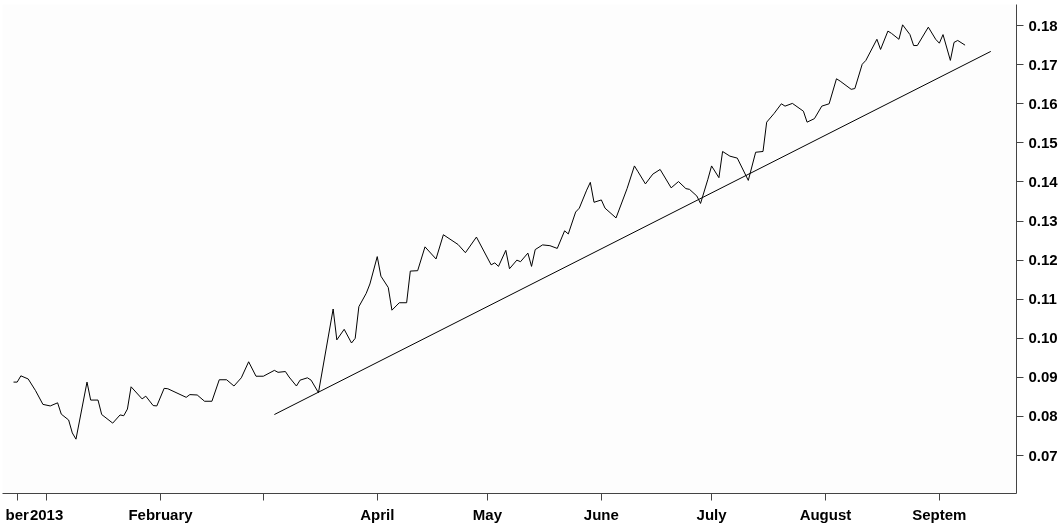 The image size is (1060, 525). What do you see at coordinates (17, 514) in the screenshot?
I see `x-tick-label: ber` at bounding box center [17, 514].